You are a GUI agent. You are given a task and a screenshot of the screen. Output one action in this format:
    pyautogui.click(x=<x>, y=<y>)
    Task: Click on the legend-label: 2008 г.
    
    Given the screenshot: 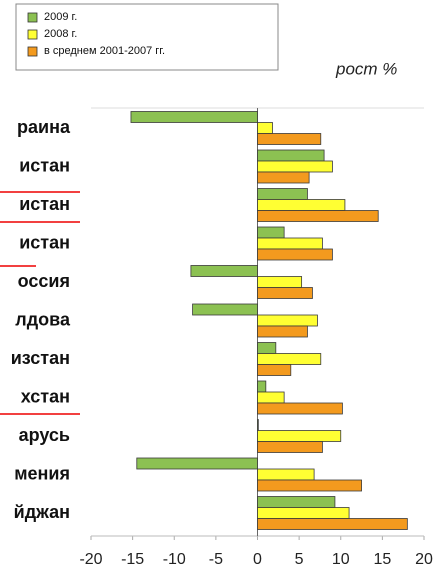 What is the action you would take?
    pyautogui.click(x=60, y=34)
    